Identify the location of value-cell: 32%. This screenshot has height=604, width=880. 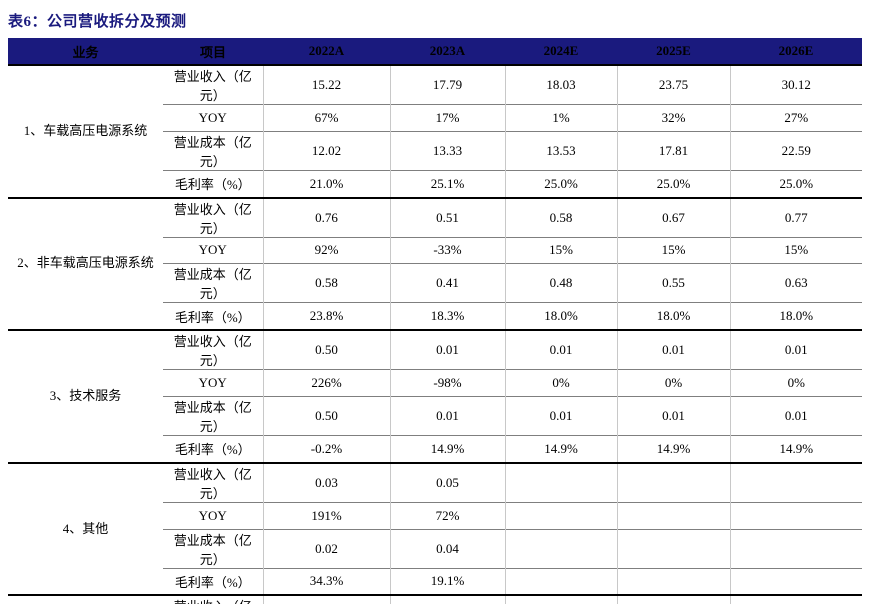
(673, 118).